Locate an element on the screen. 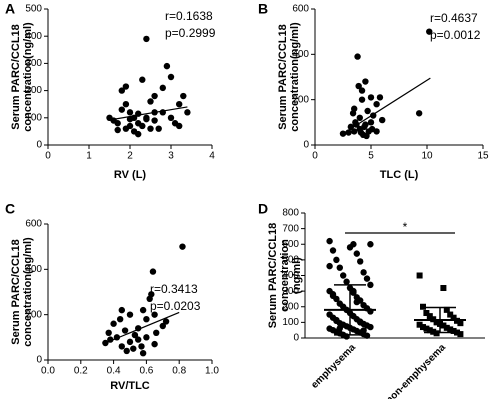  x-axis-label: RV/TLC is located at coordinates (130, 386).